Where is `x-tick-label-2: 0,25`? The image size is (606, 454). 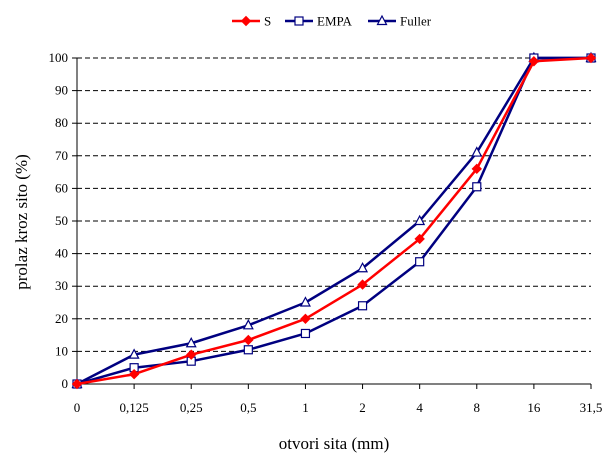 x-tick-label-2: 0,25 is located at coordinates (191, 407).